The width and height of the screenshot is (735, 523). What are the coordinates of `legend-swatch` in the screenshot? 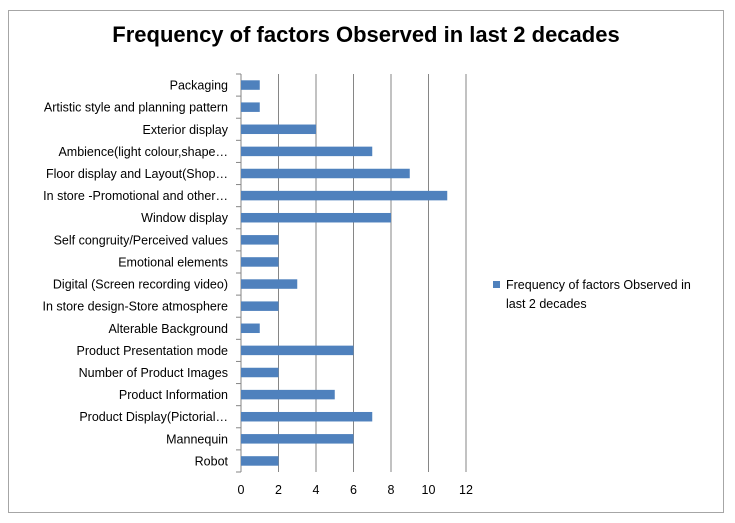 It's located at (496, 284).